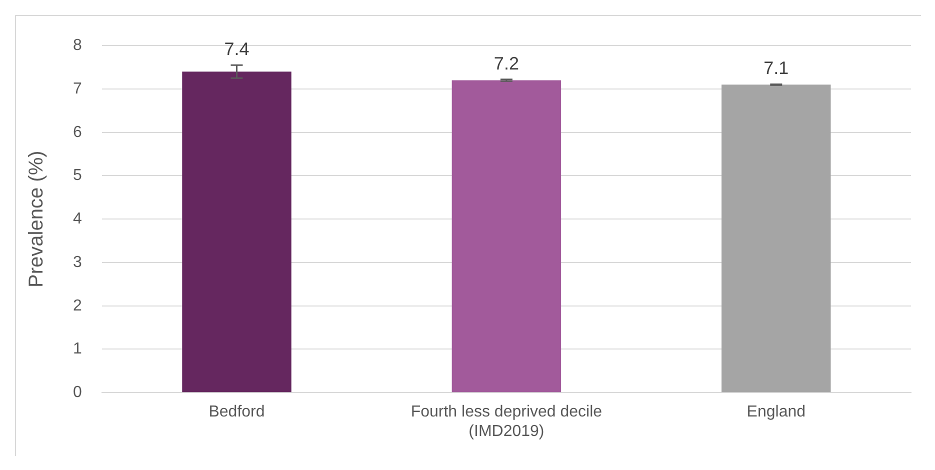  I want to click on y-tick-label: 8, so click(77, 45).